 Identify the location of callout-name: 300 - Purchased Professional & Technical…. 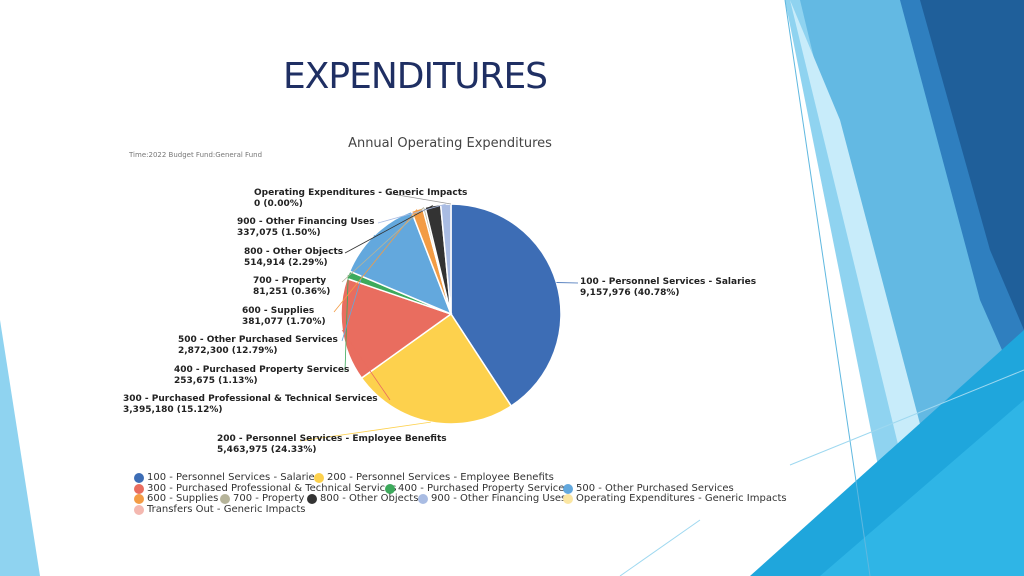
(250, 399).